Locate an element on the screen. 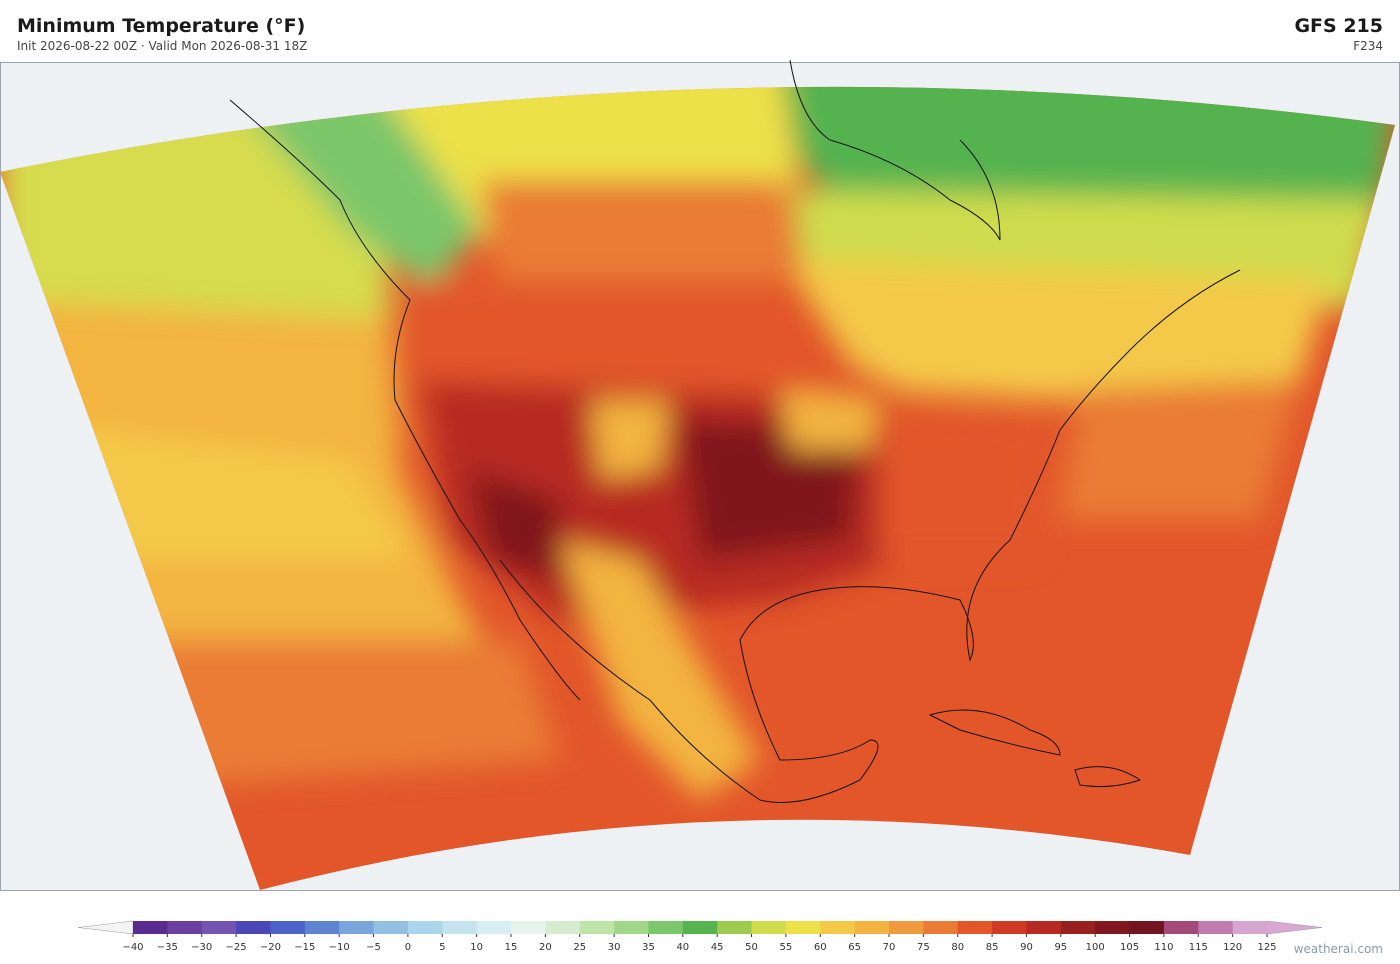  colorbar-label: 45 is located at coordinates (717, 947).